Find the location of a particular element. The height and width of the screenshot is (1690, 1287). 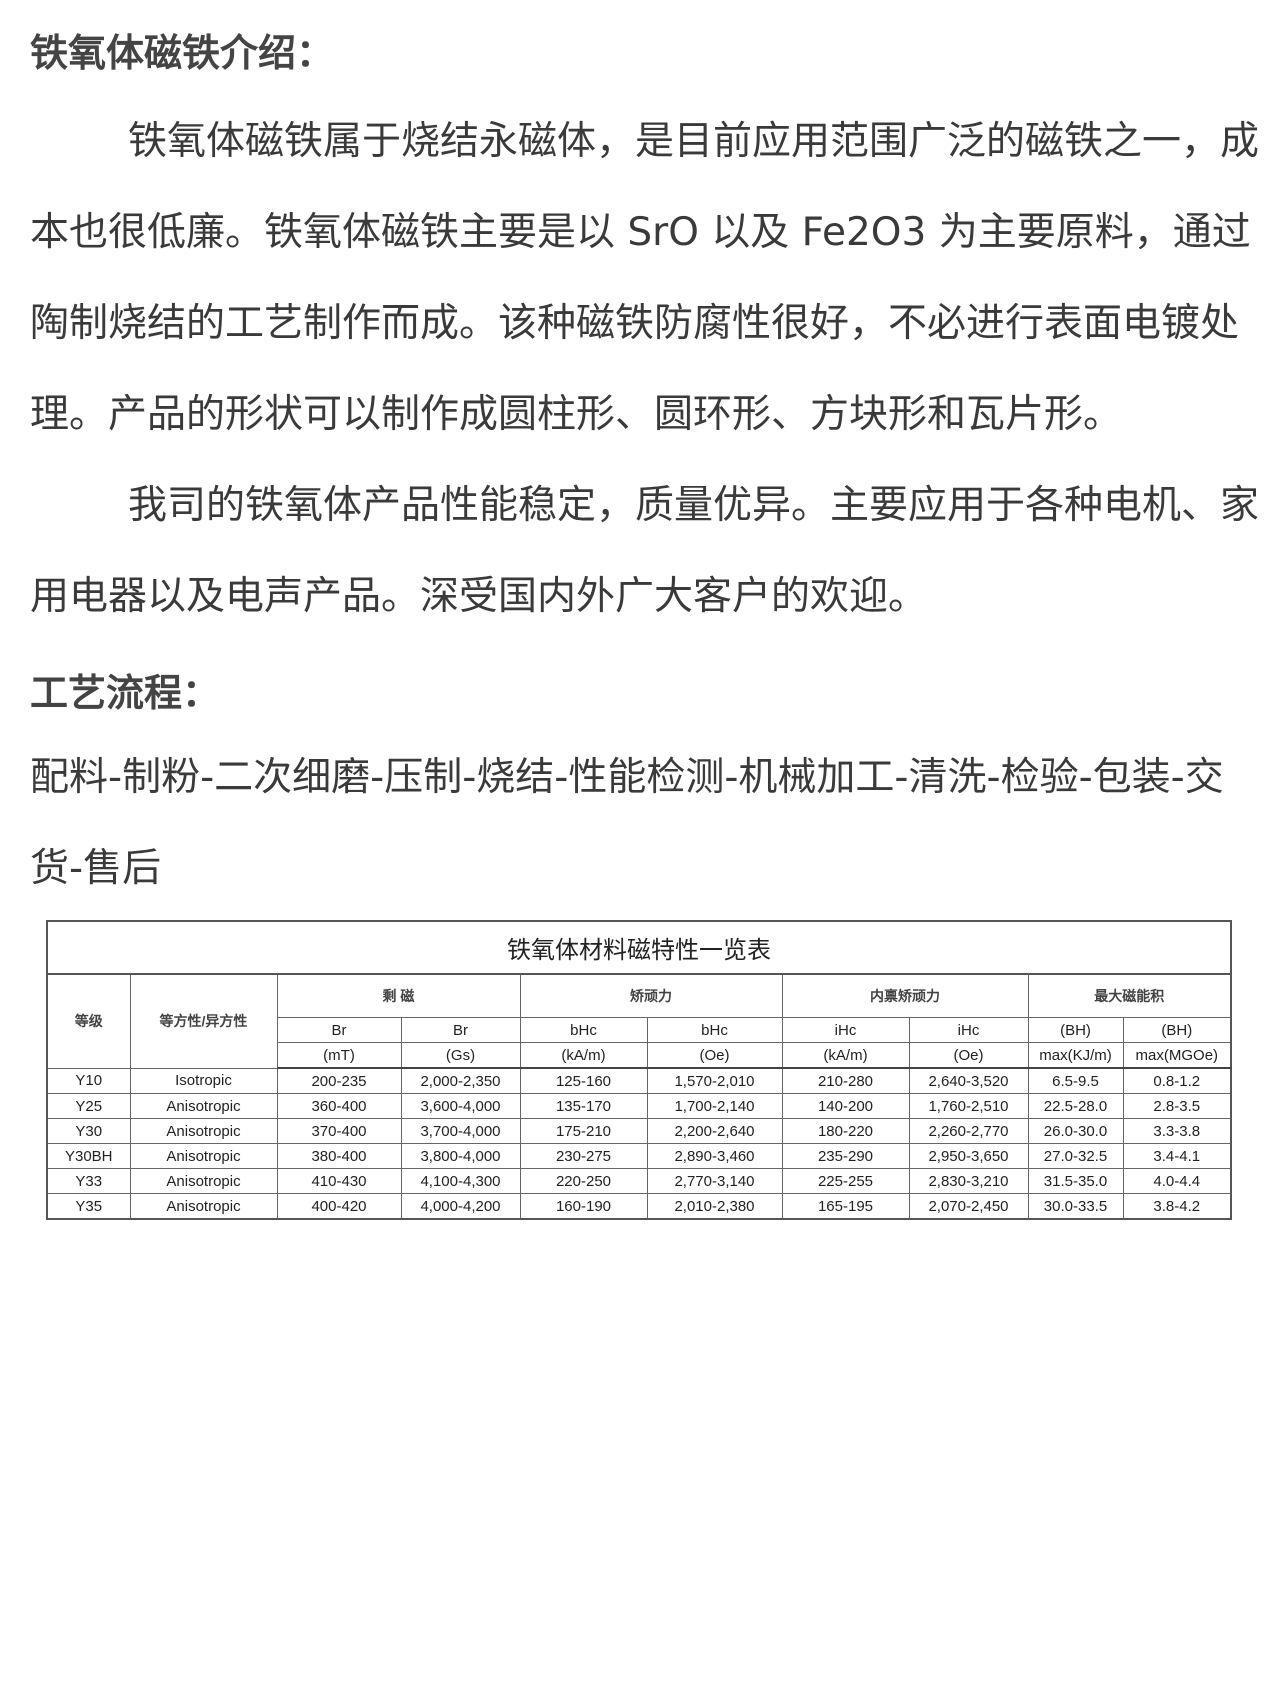

table-cell: 3,600-4,000 is located at coordinates (460, 1106).